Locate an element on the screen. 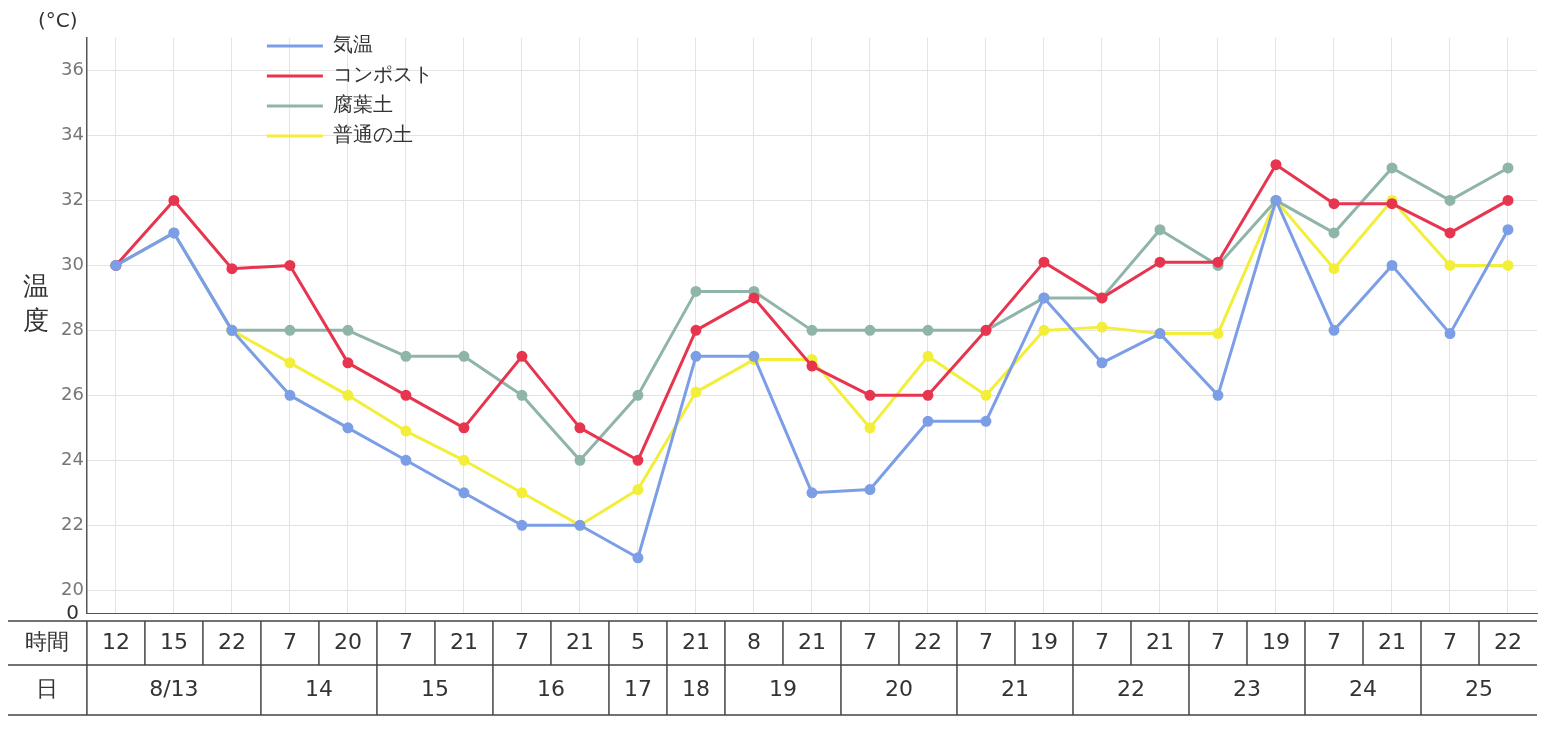 The image size is (1552, 731). legend-label: 気温 is located at coordinates (352, 44).